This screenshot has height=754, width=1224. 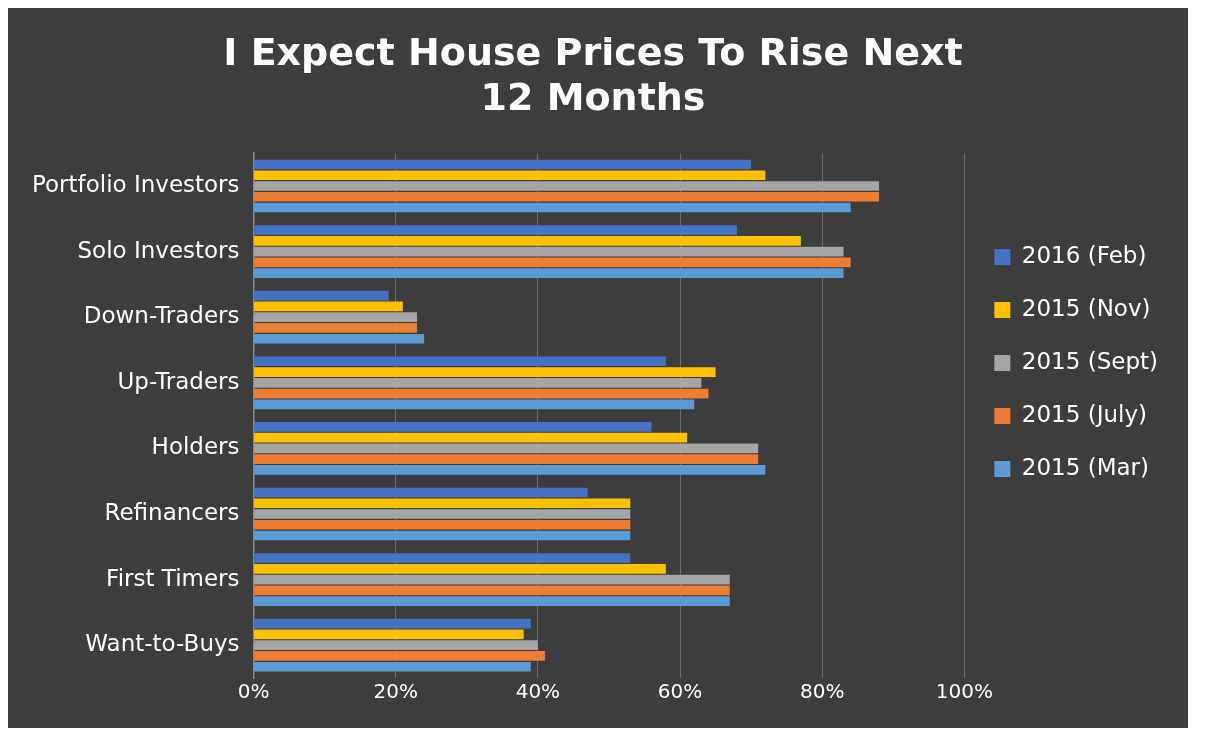 I want to click on x-tick-label: 60%, so click(x=680, y=691).